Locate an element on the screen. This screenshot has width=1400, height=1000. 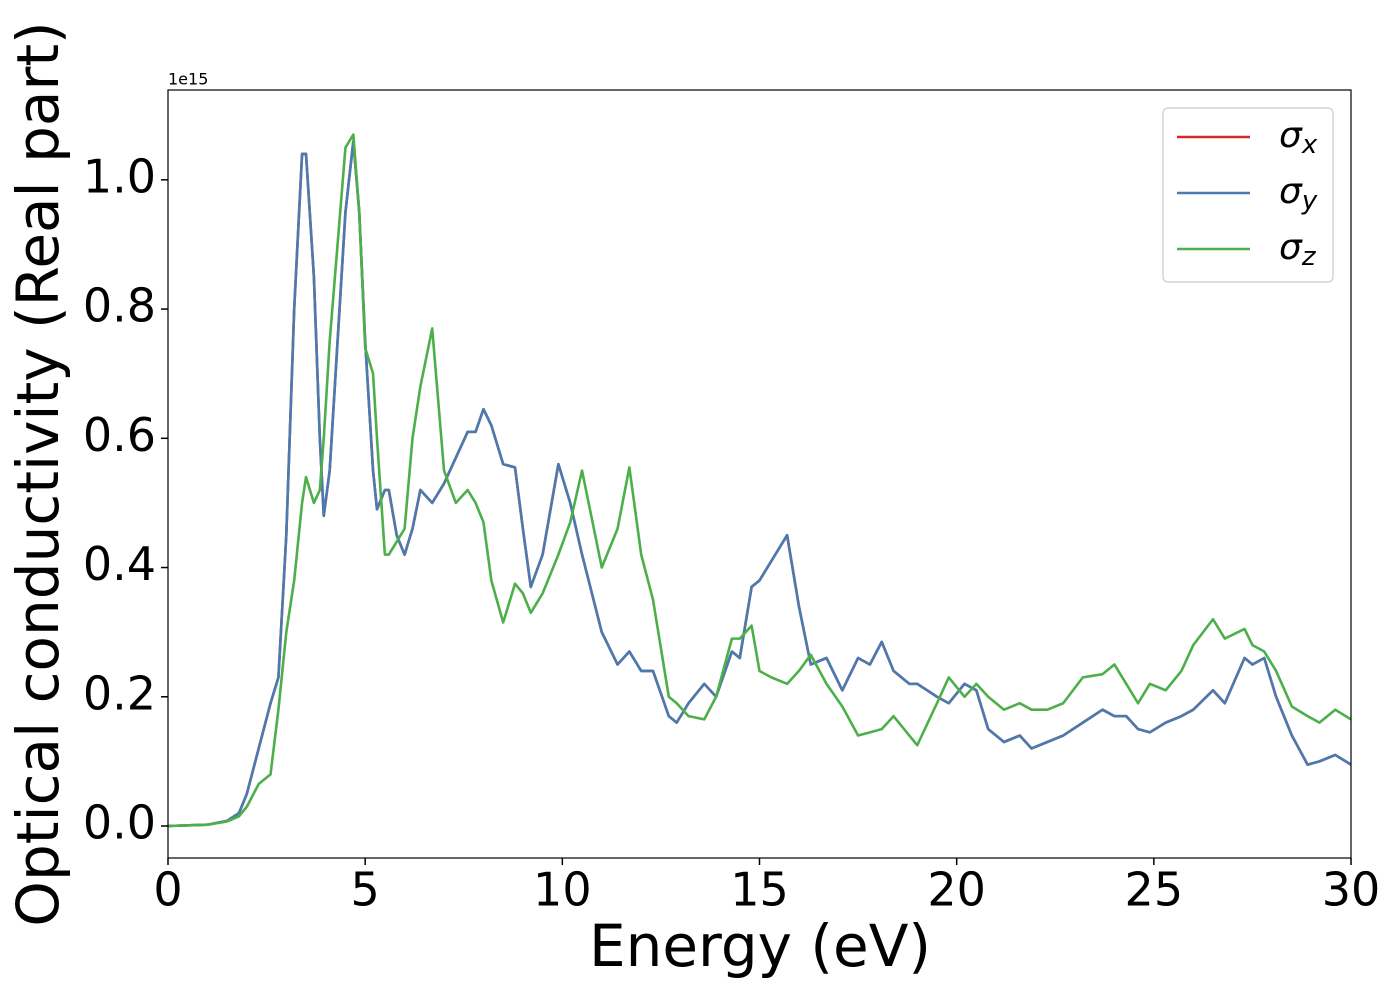
legend-label: σx is located at coordinates (1298, 137).